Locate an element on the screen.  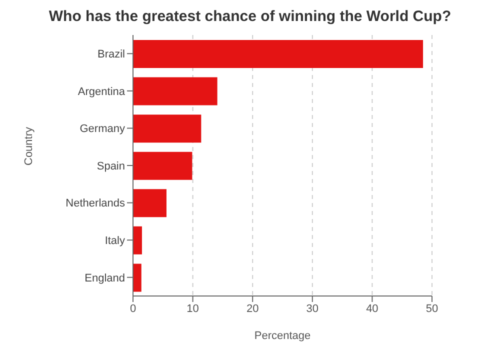
y-tick-label: Netherlands is located at coordinates (96, 204).